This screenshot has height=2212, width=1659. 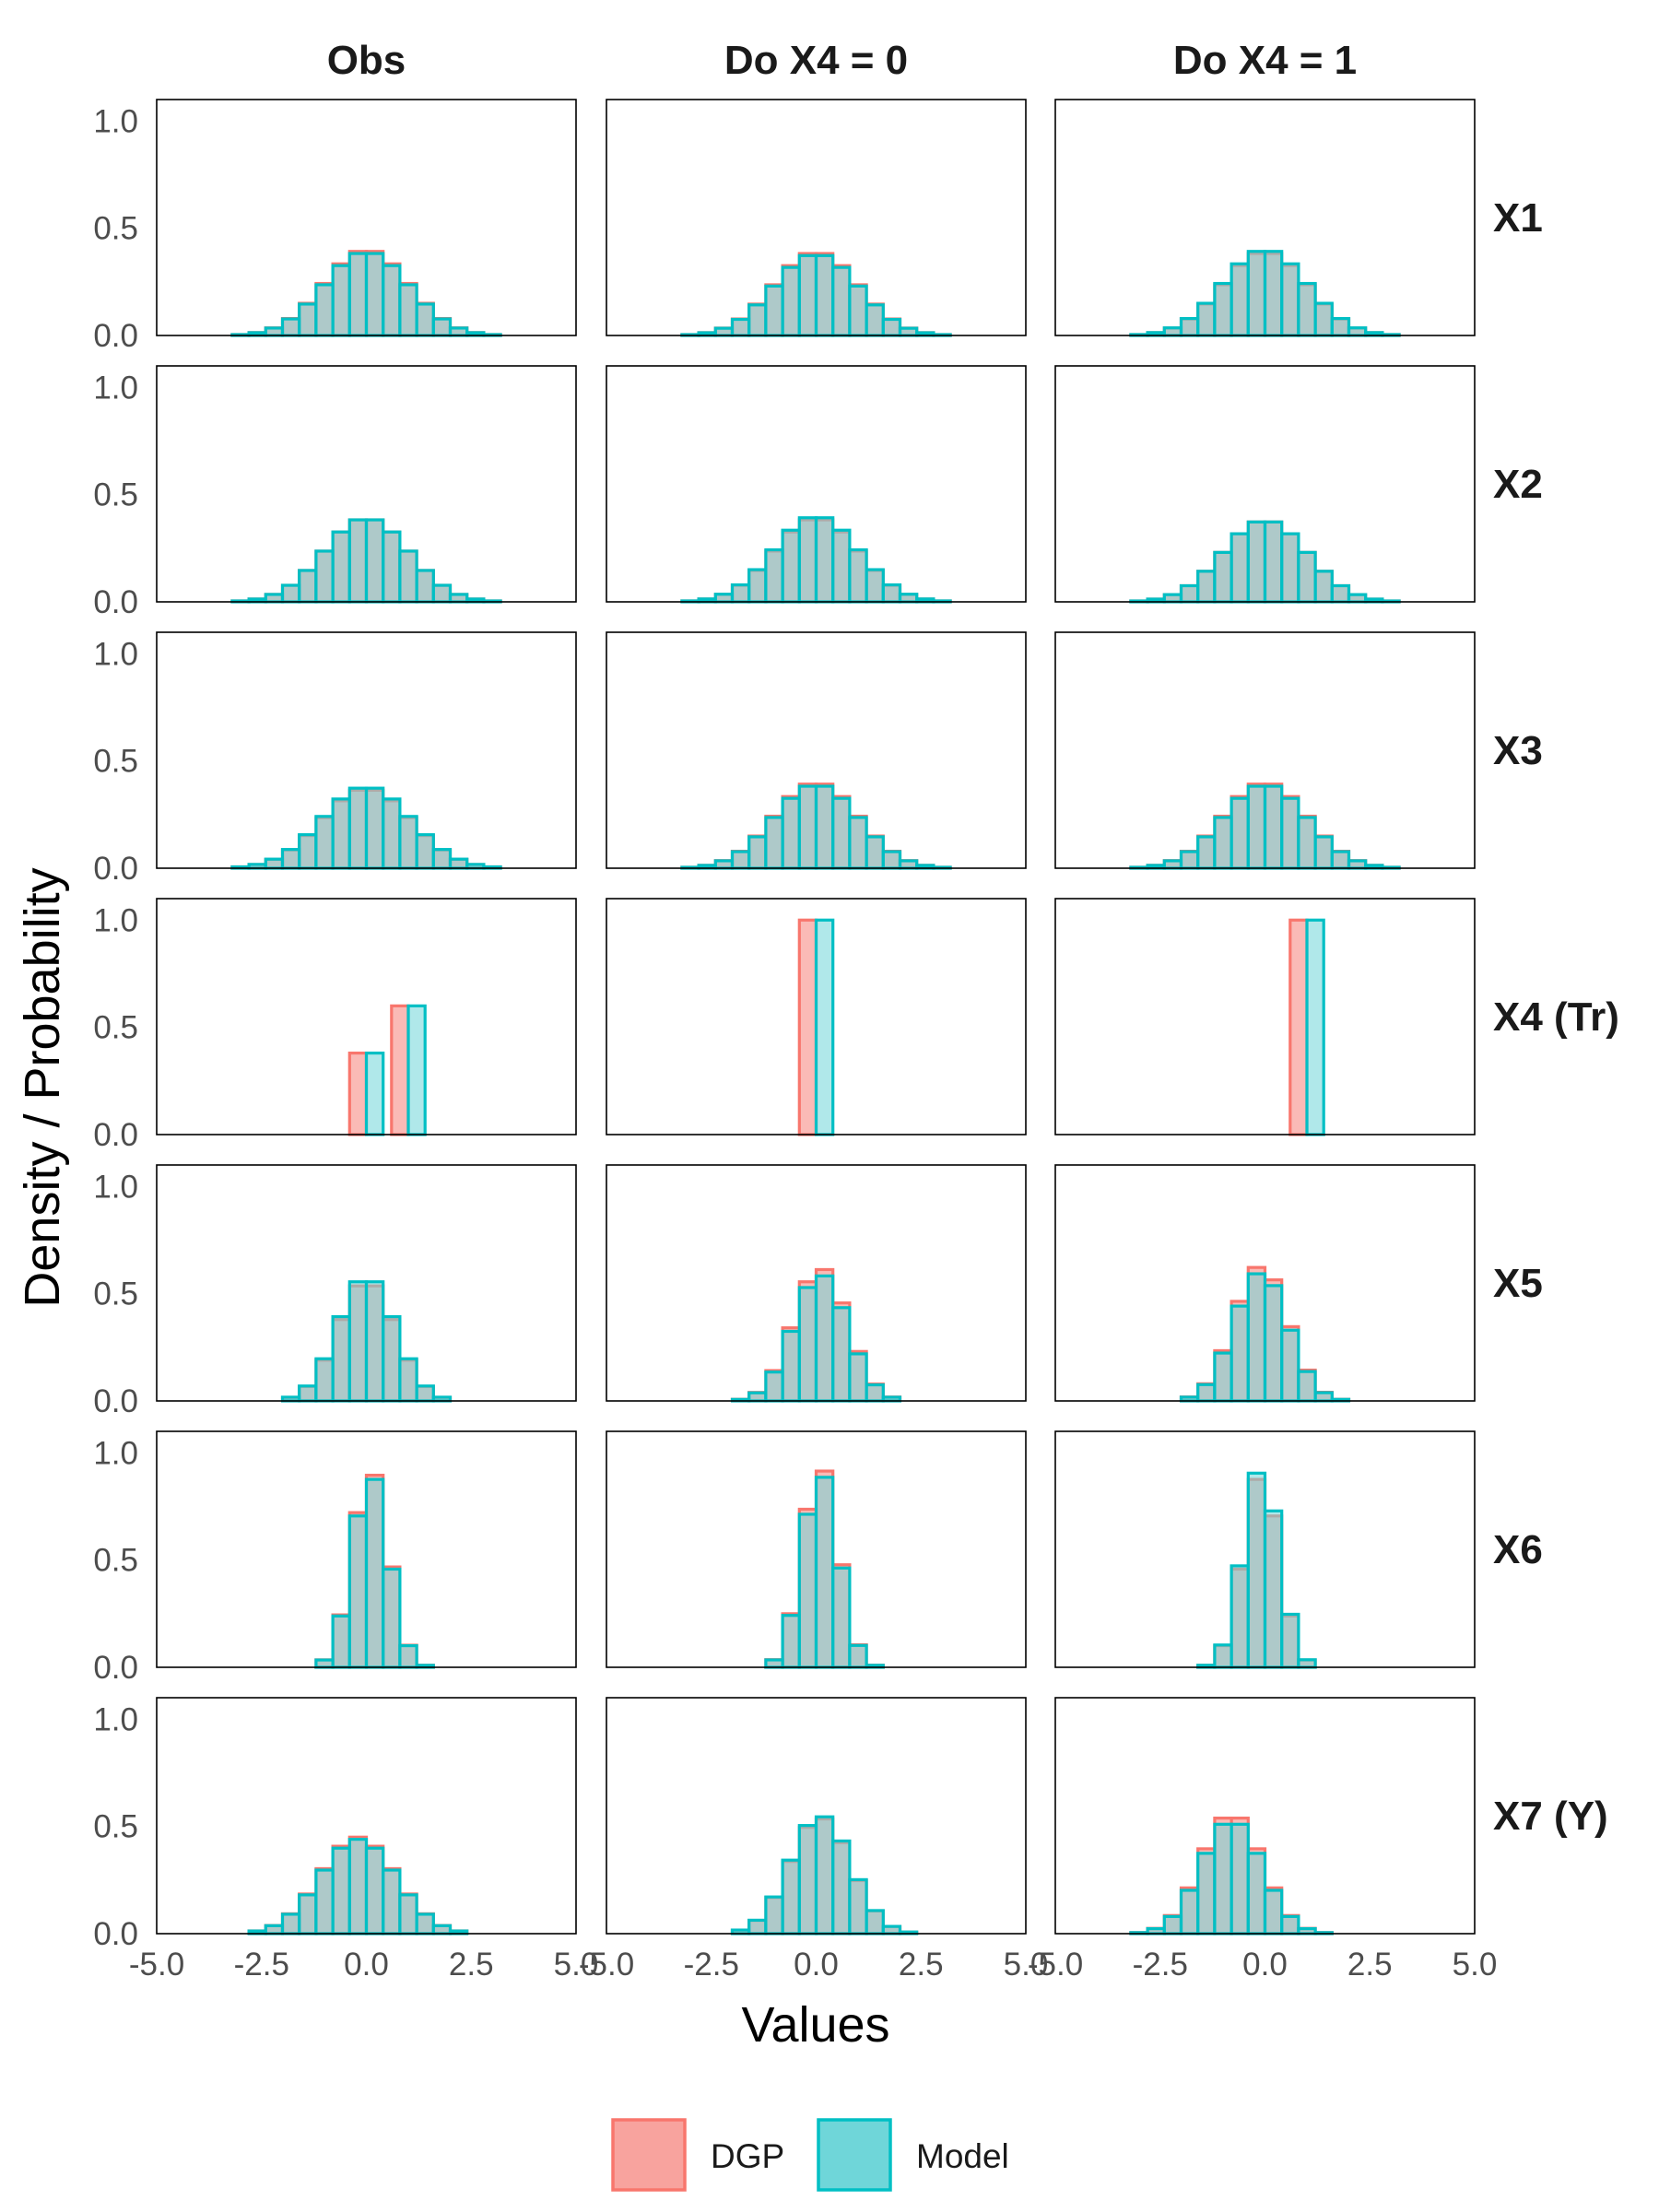 I want to click on row-label-x1: X1, so click(x=1518, y=218).